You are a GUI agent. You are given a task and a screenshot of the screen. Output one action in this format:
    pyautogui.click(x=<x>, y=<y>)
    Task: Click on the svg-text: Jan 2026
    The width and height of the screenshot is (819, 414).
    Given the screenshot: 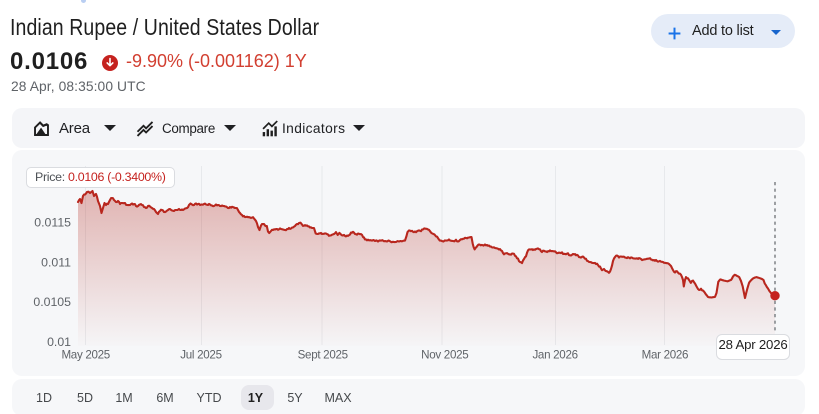 What is the action you would take?
    pyautogui.click(x=554, y=355)
    